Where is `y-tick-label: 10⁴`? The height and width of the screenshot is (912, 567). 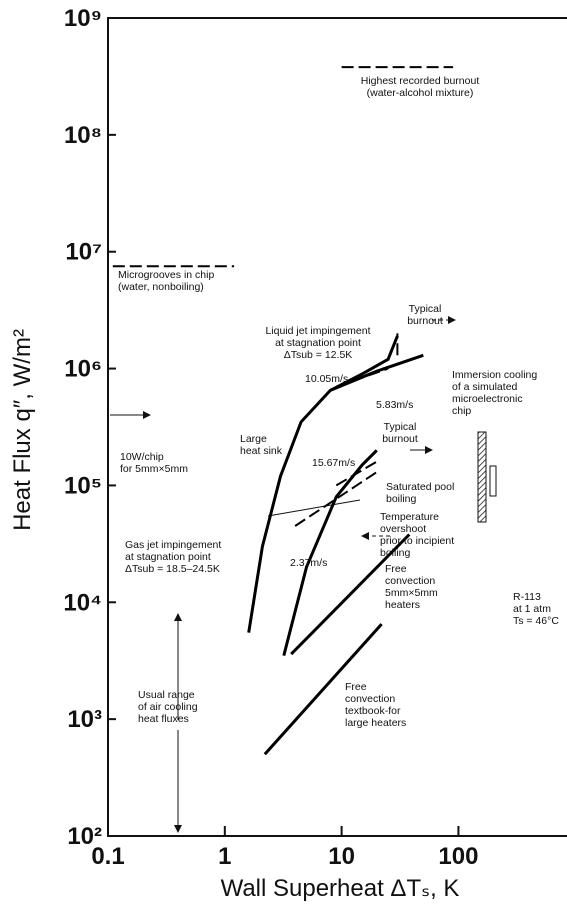
y-tick-label: 10⁴ is located at coordinates (82, 602).